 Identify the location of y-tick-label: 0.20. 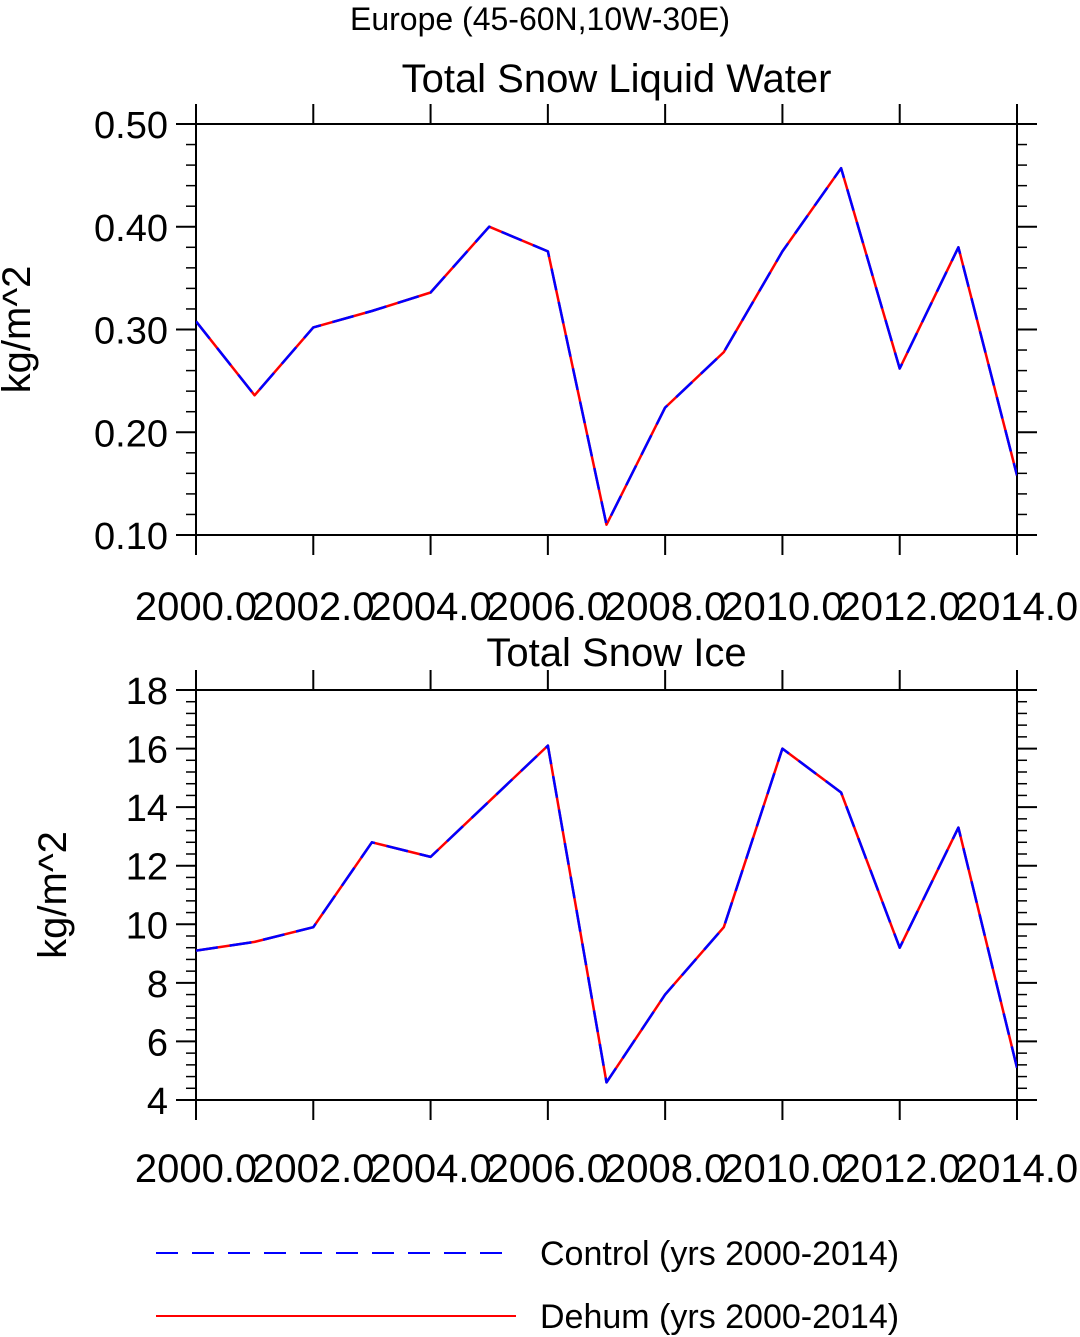
(131, 434).